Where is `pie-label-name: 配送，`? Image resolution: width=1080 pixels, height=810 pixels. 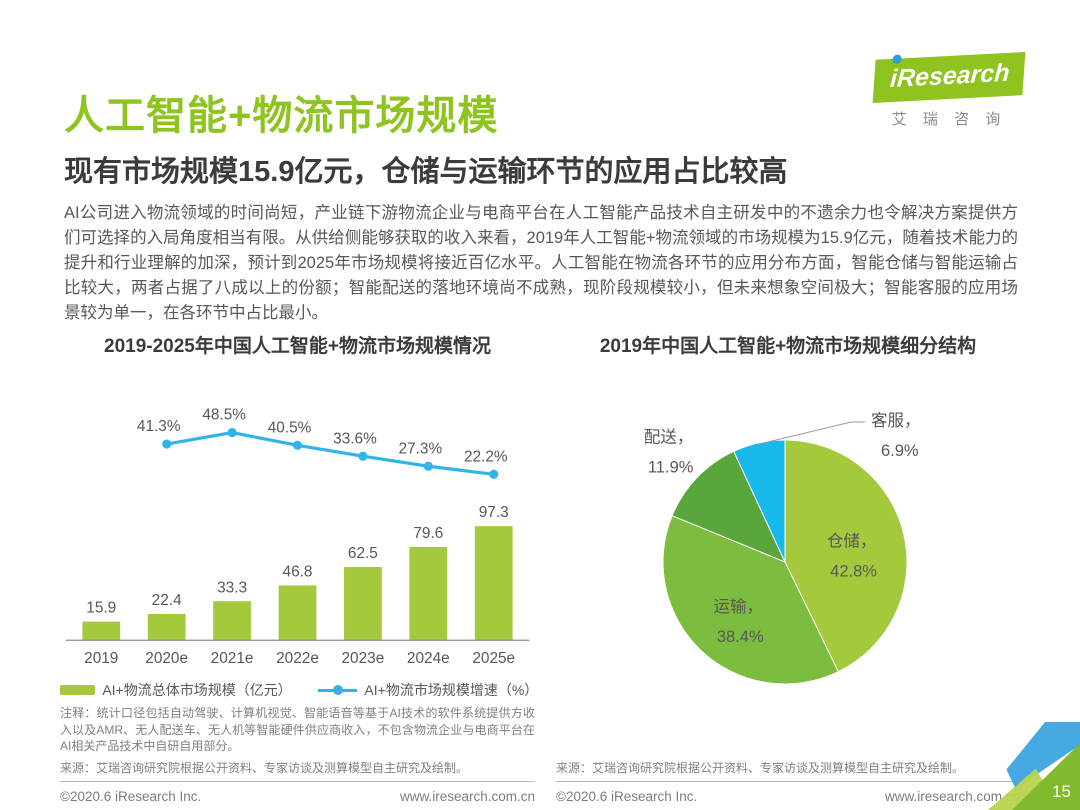
pie-label-name: 配送， is located at coordinates (669, 437).